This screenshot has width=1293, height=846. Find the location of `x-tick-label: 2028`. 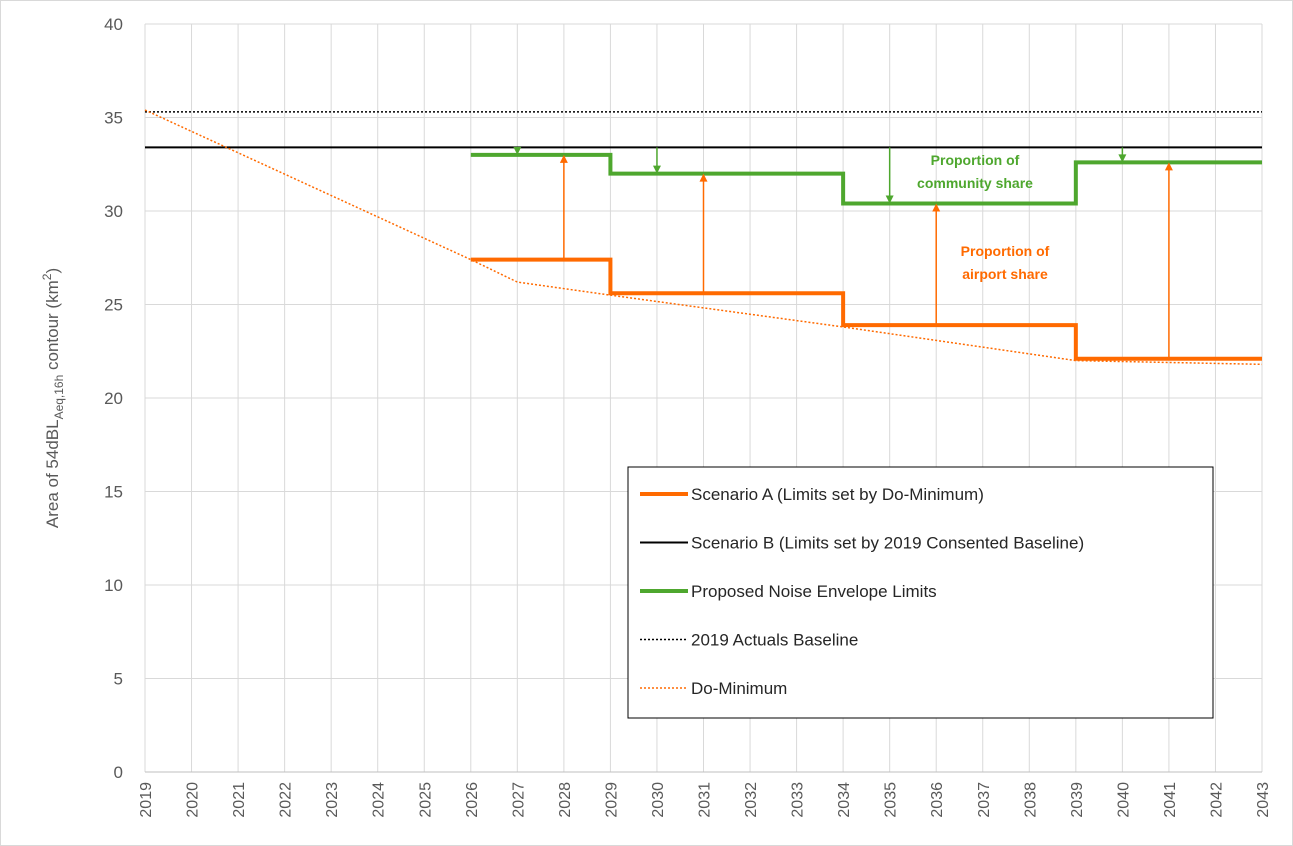

x-tick-label: 2028 is located at coordinates (565, 800).